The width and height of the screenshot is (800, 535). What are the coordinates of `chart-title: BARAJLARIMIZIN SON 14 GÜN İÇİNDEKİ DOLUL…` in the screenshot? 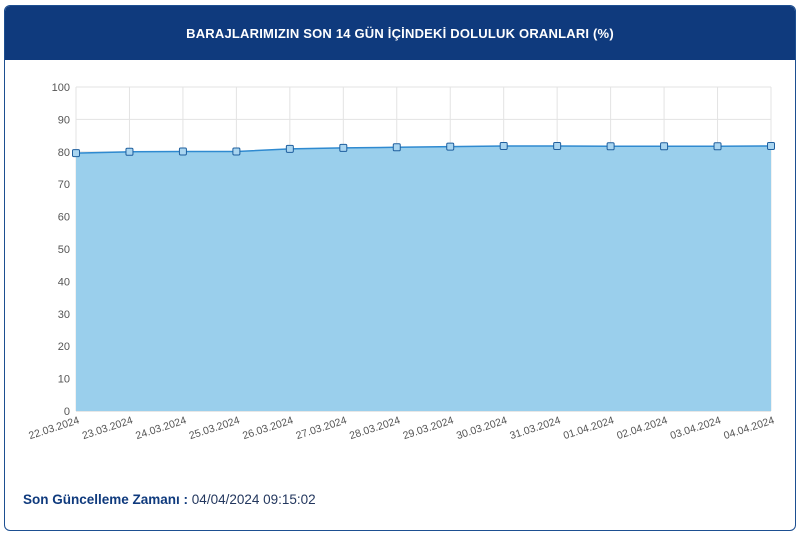 It's located at (400, 33).